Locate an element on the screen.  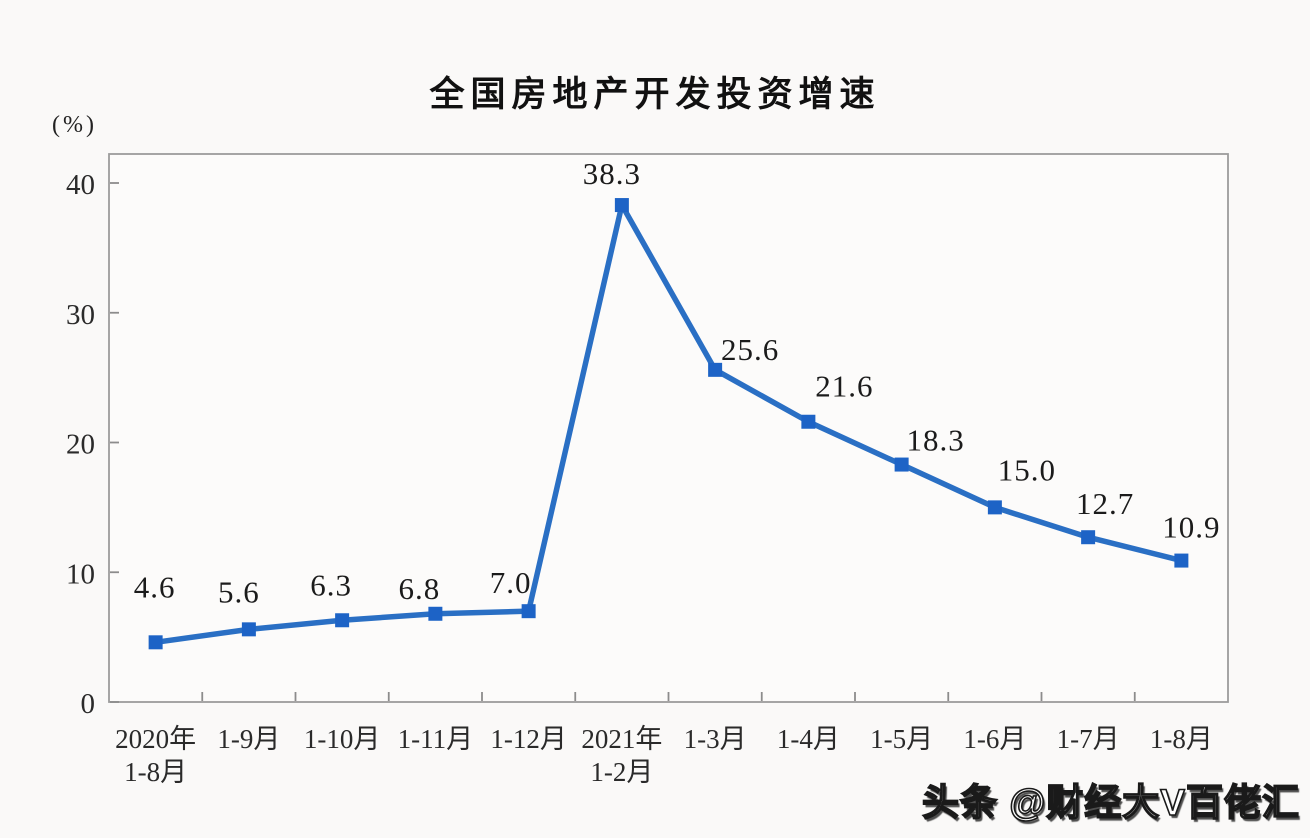
y-tick-label: 0 is located at coordinates (88, 704).